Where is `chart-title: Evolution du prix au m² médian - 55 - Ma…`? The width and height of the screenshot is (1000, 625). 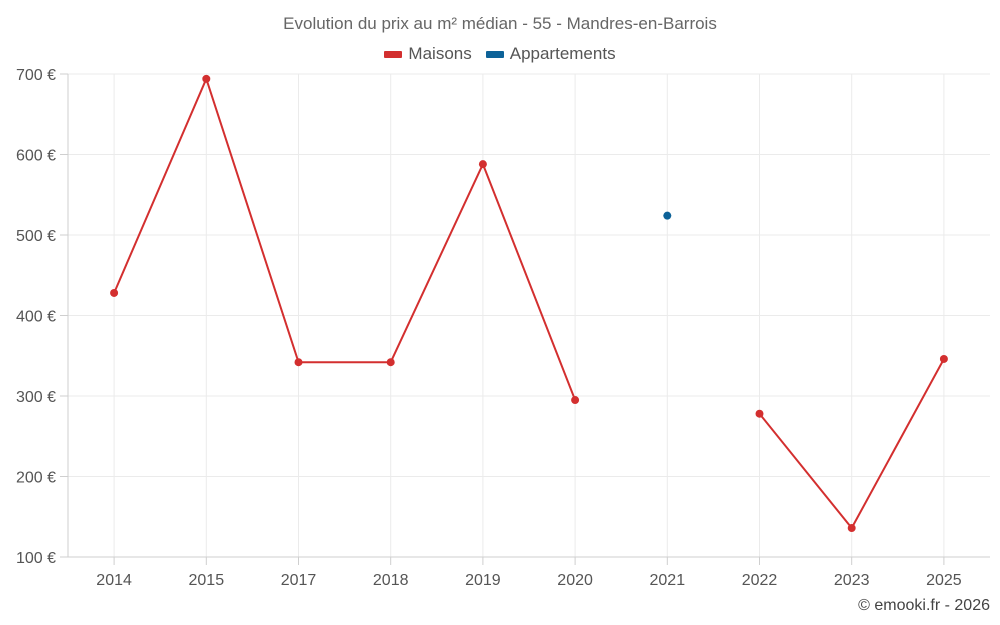 chart-title: Evolution du prix au m² médian - 55 - Ma… is located at coordinates (500, 23).